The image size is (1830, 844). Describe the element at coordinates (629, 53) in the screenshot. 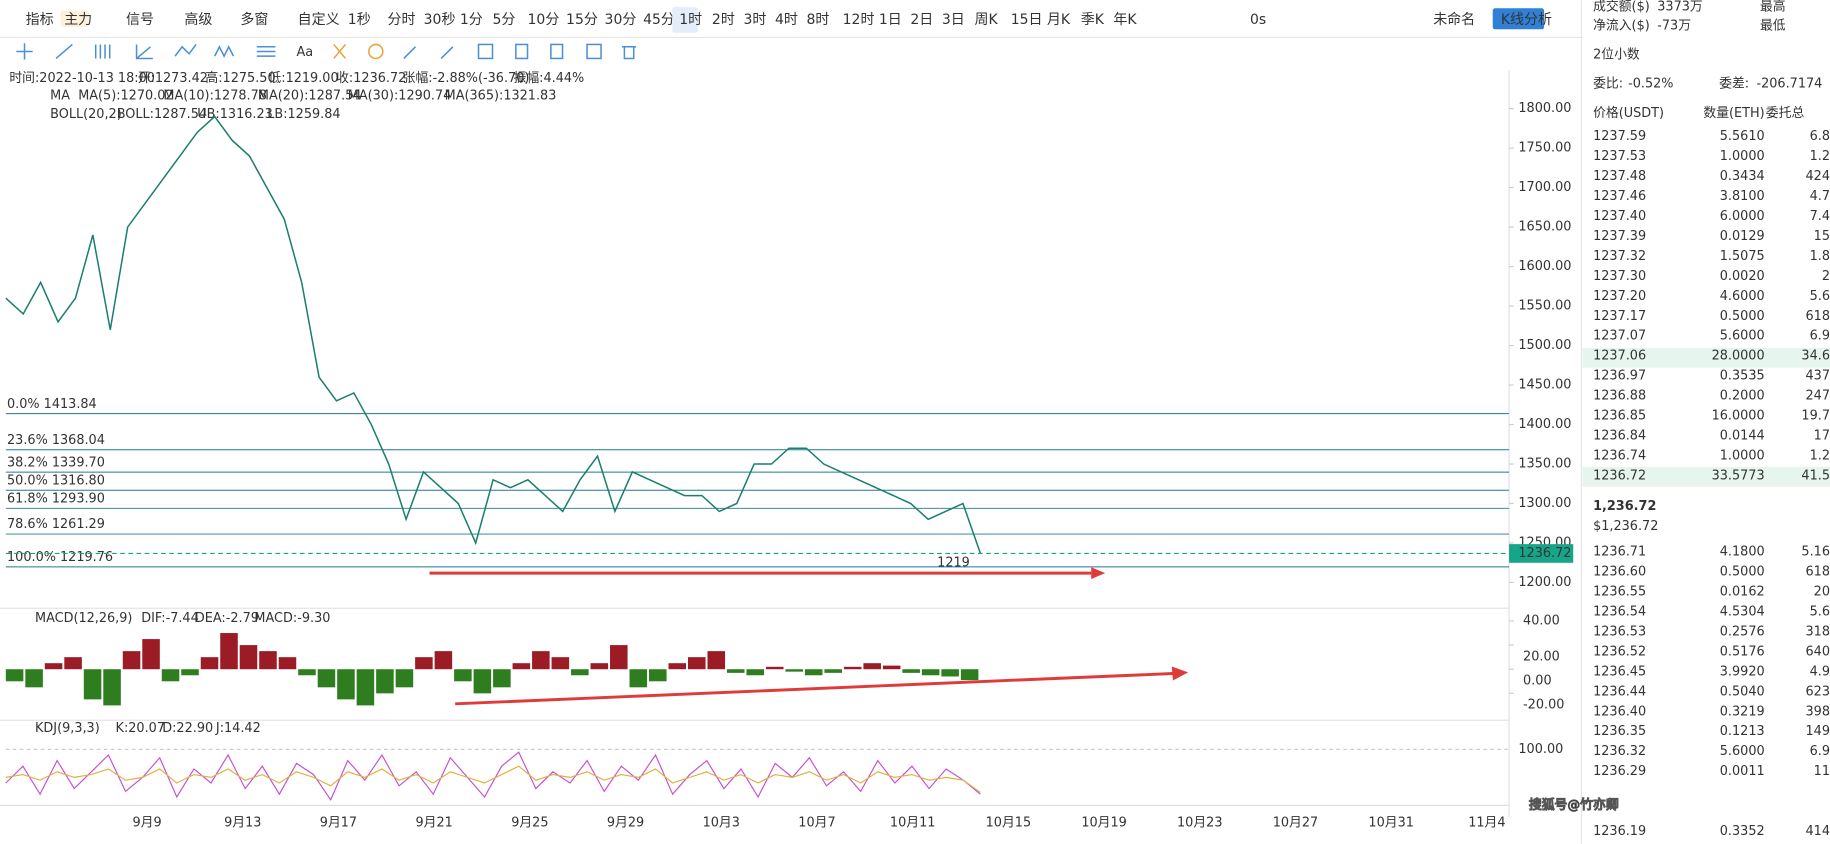

I see `delete-tool` at that location.